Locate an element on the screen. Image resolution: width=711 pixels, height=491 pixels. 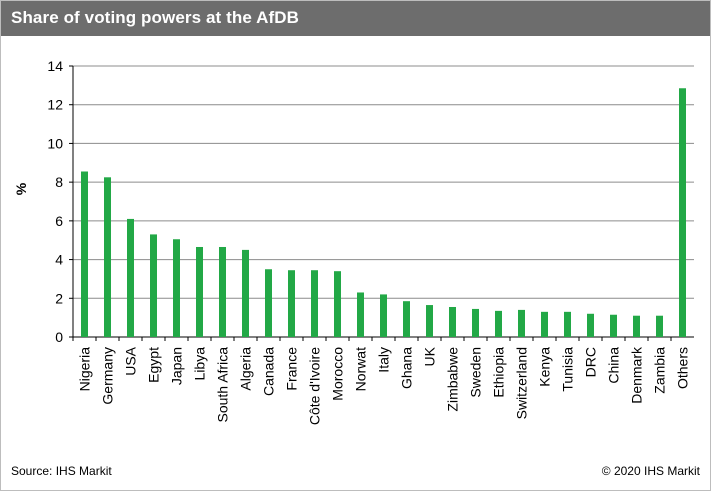
copyright-note: © 2020 IHS Markit is located at coordinates (650, 471).